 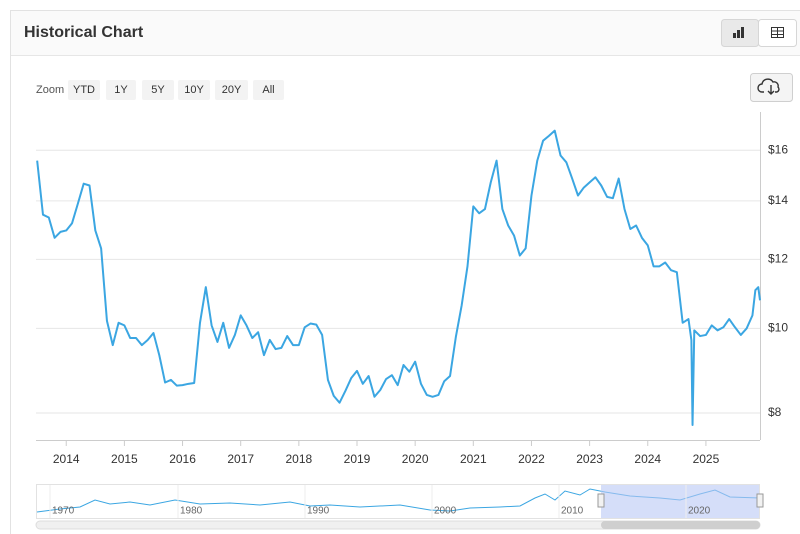 What do you see at coordinates (778, 328) in the screenshot?
I see `y-tick-label: $10` at bounding box center [778, 328].